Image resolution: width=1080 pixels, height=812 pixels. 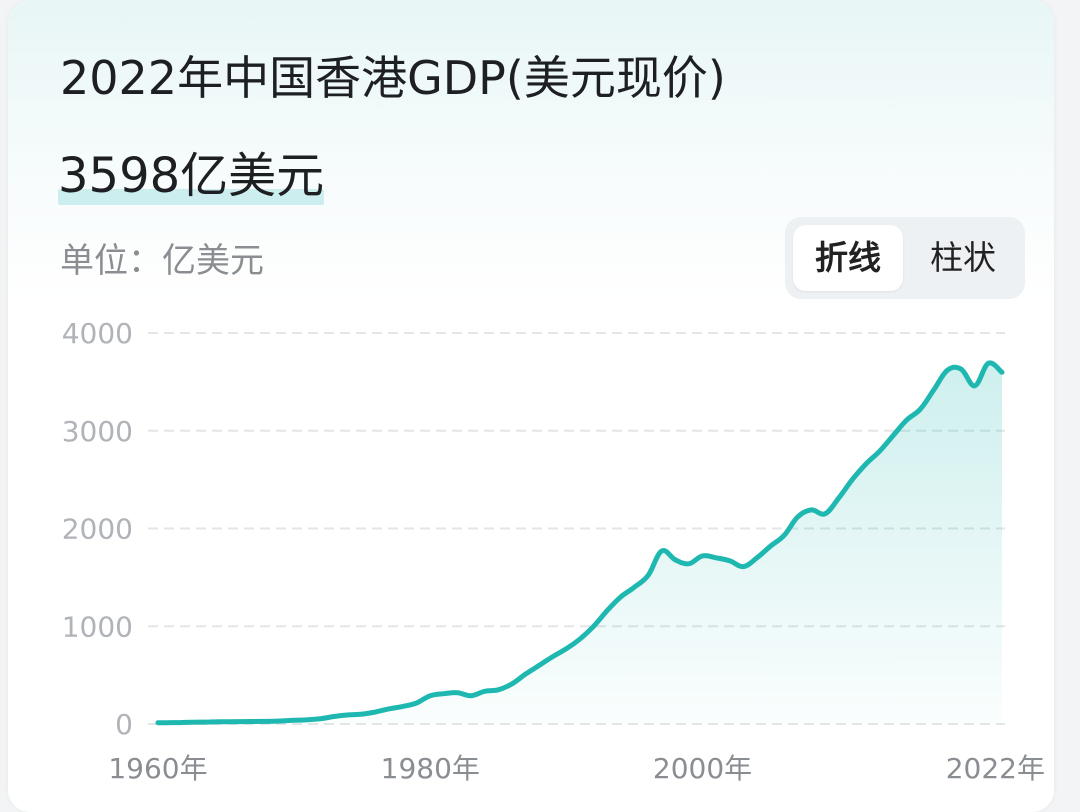 What do you see at coordinates (97, 333) in the screenshot?
I see `y-tick-label-4000: 4000` at bounding box center [97, 333].